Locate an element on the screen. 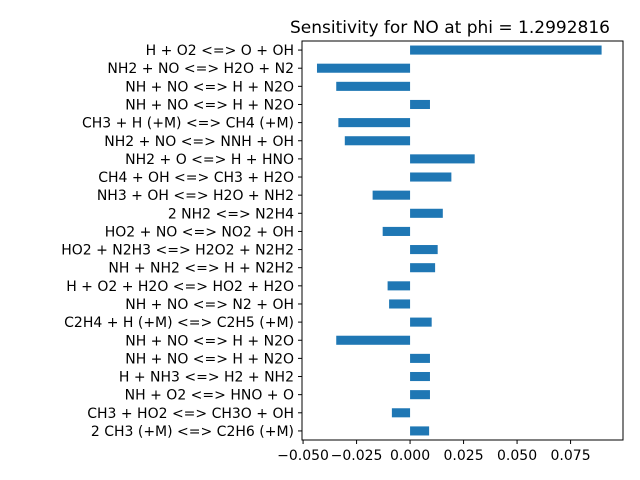 This screenshot has height=480, width=640. y-tick-label: H + O2 + H2O <=> HO2 + H2O is located at coordinates (180, 287).